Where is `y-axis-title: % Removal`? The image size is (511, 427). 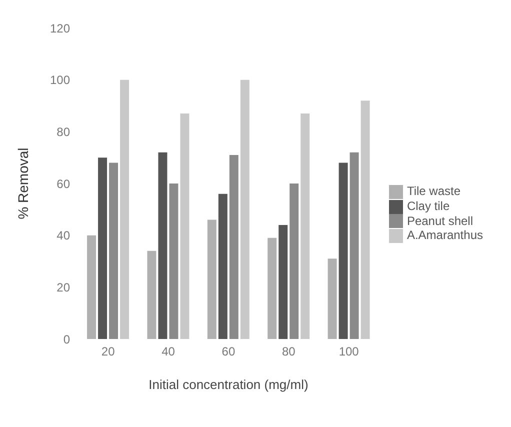 y-axis-title: % Removal is located at coordinates (22, 184).